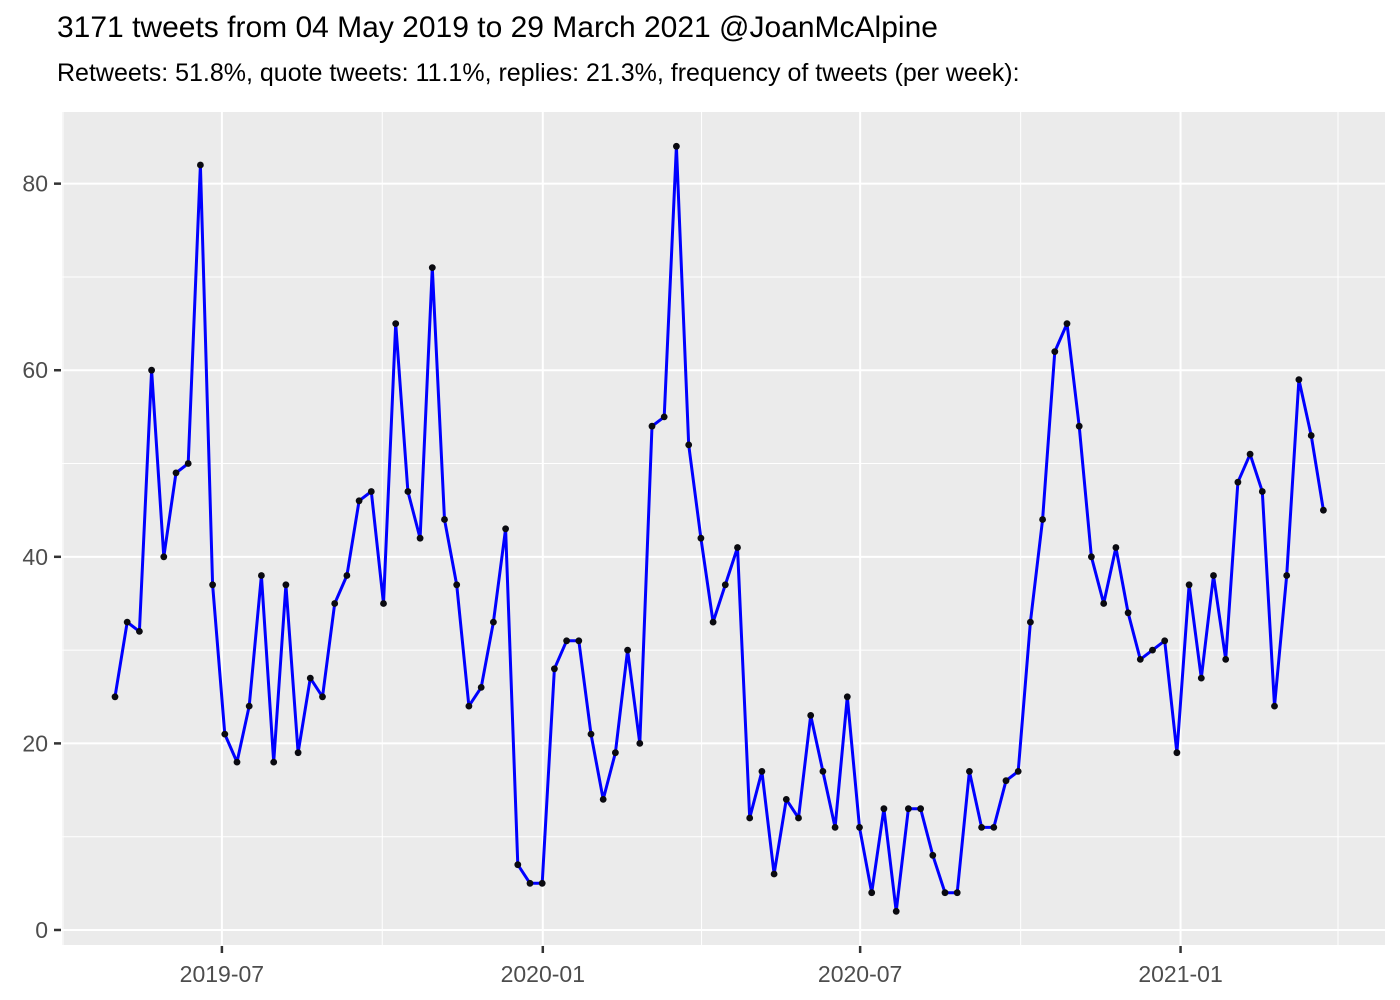 Image resolution: width=1400 pixels, height=1000 pixels. I want to click on y-axis-tick-label: 20, so click(35, 743).